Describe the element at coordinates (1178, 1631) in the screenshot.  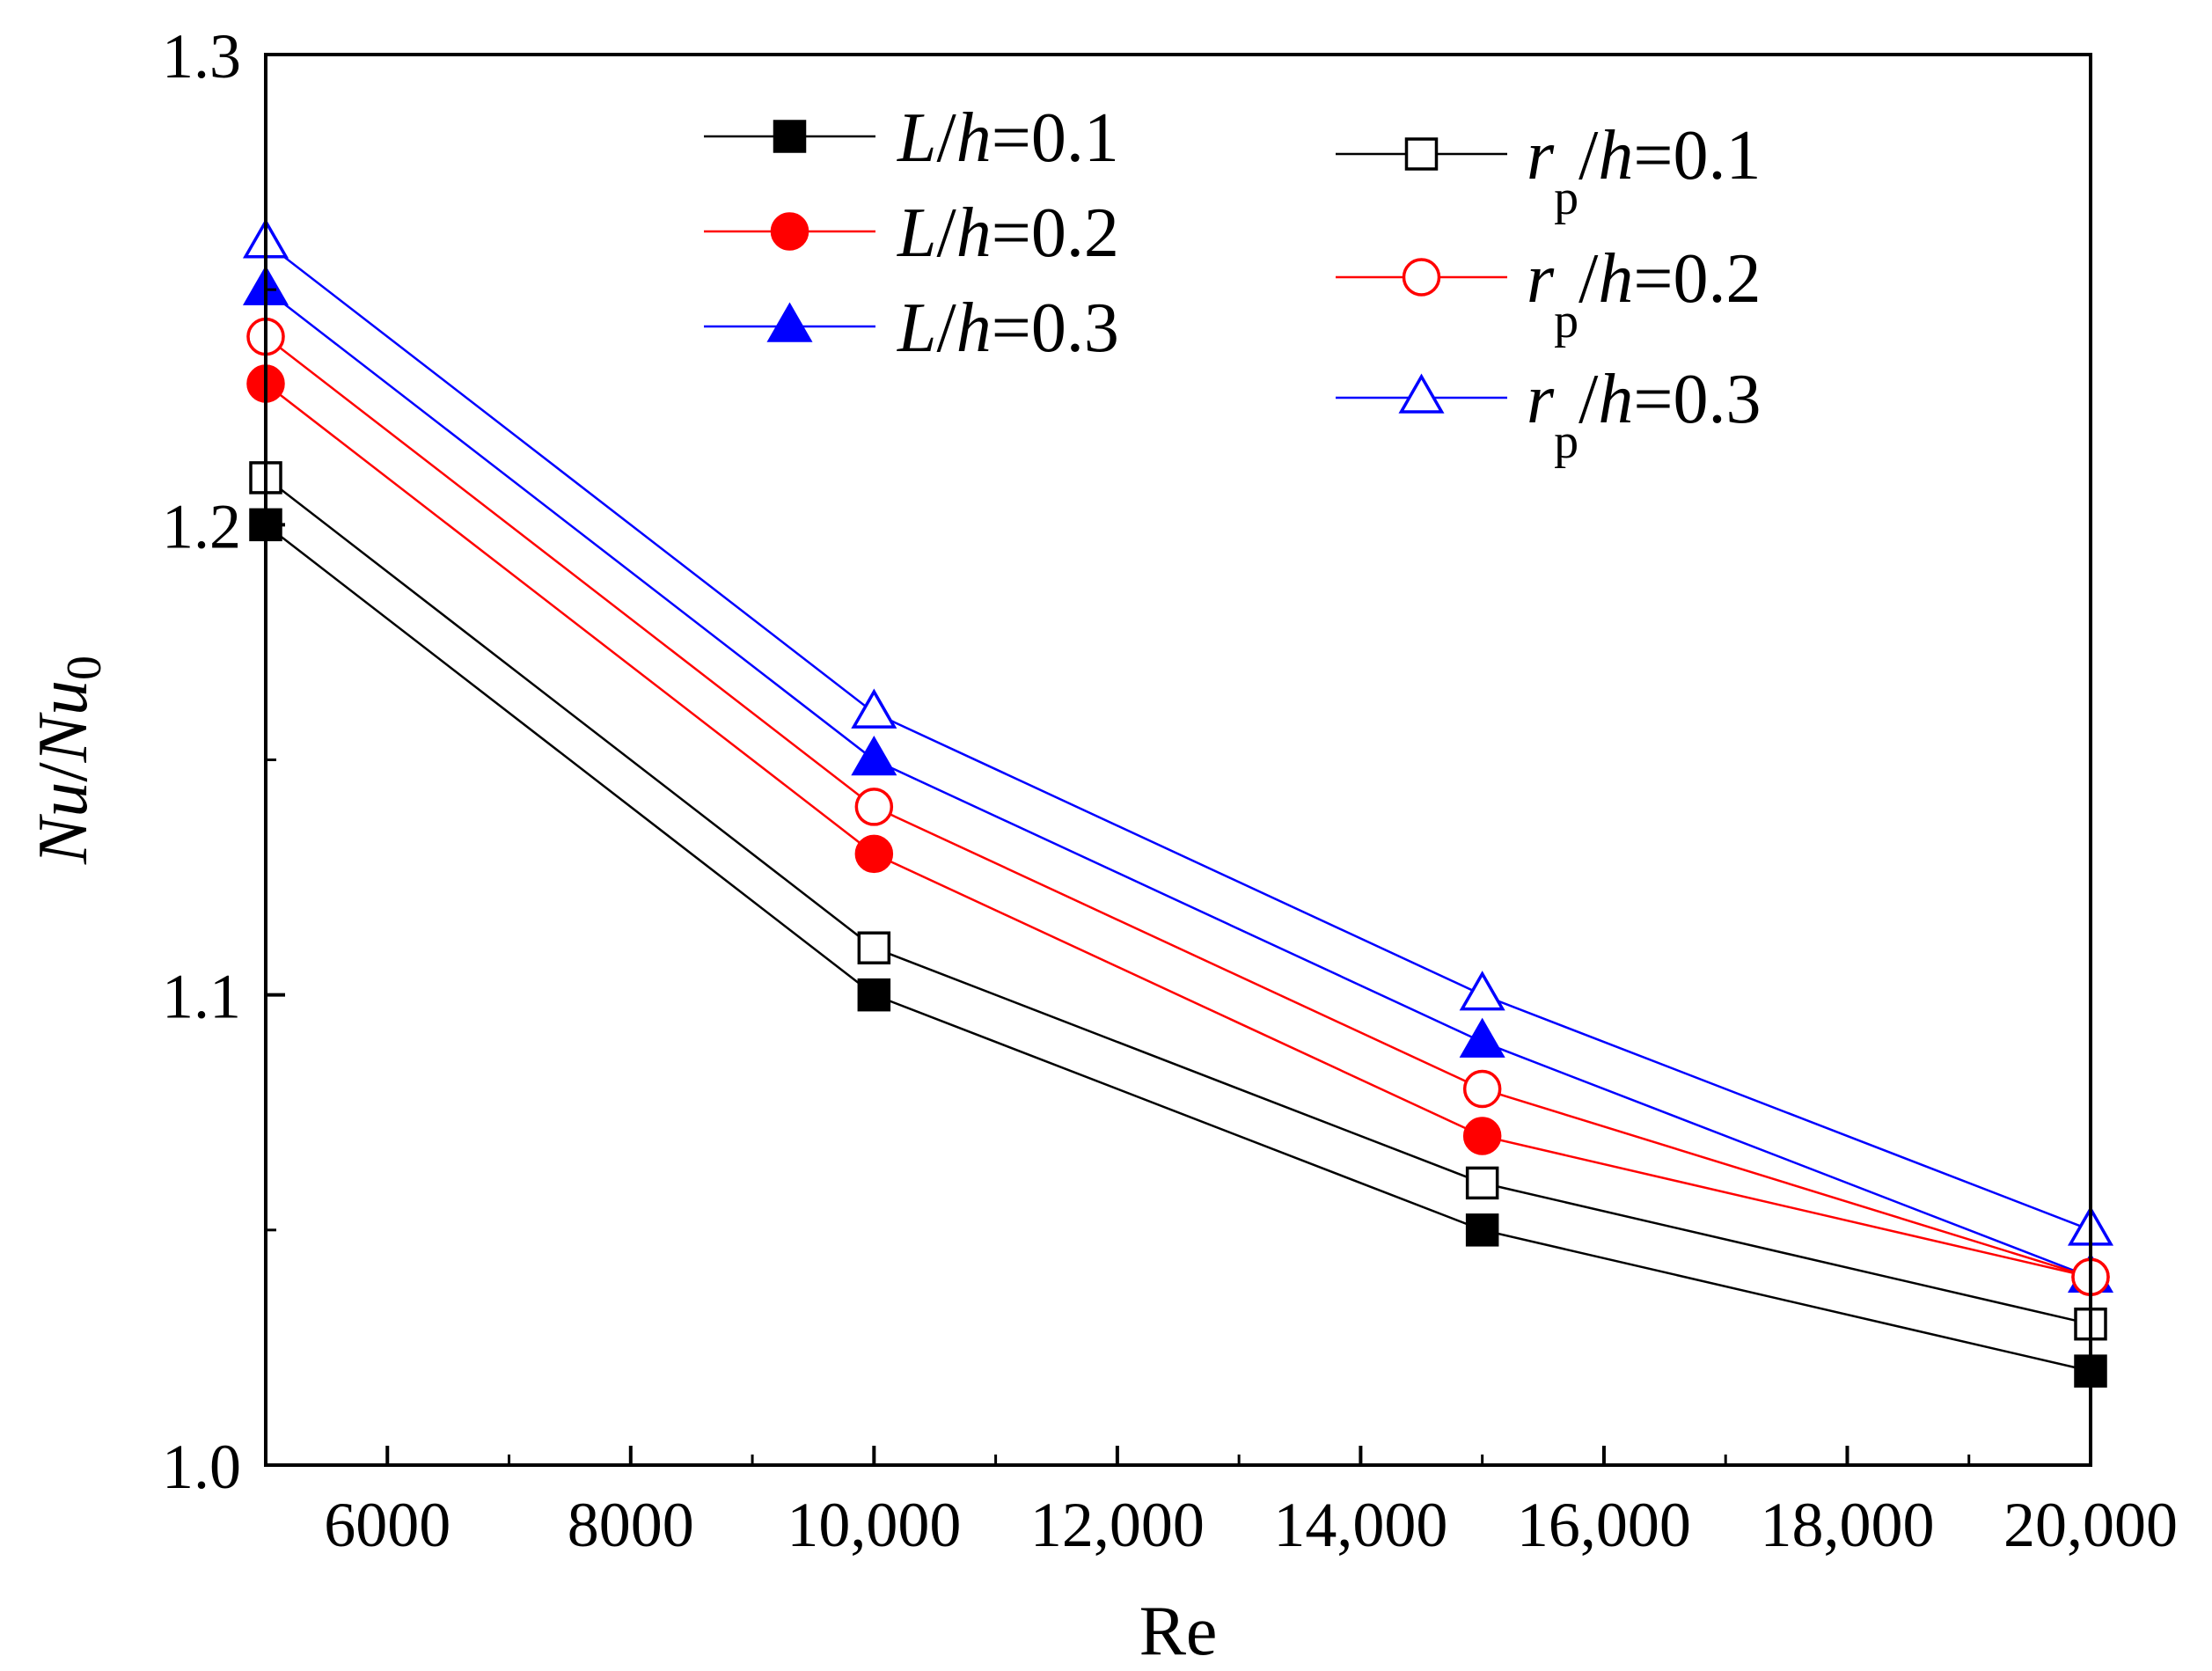
I see `x-axis-title: Re` at that location.